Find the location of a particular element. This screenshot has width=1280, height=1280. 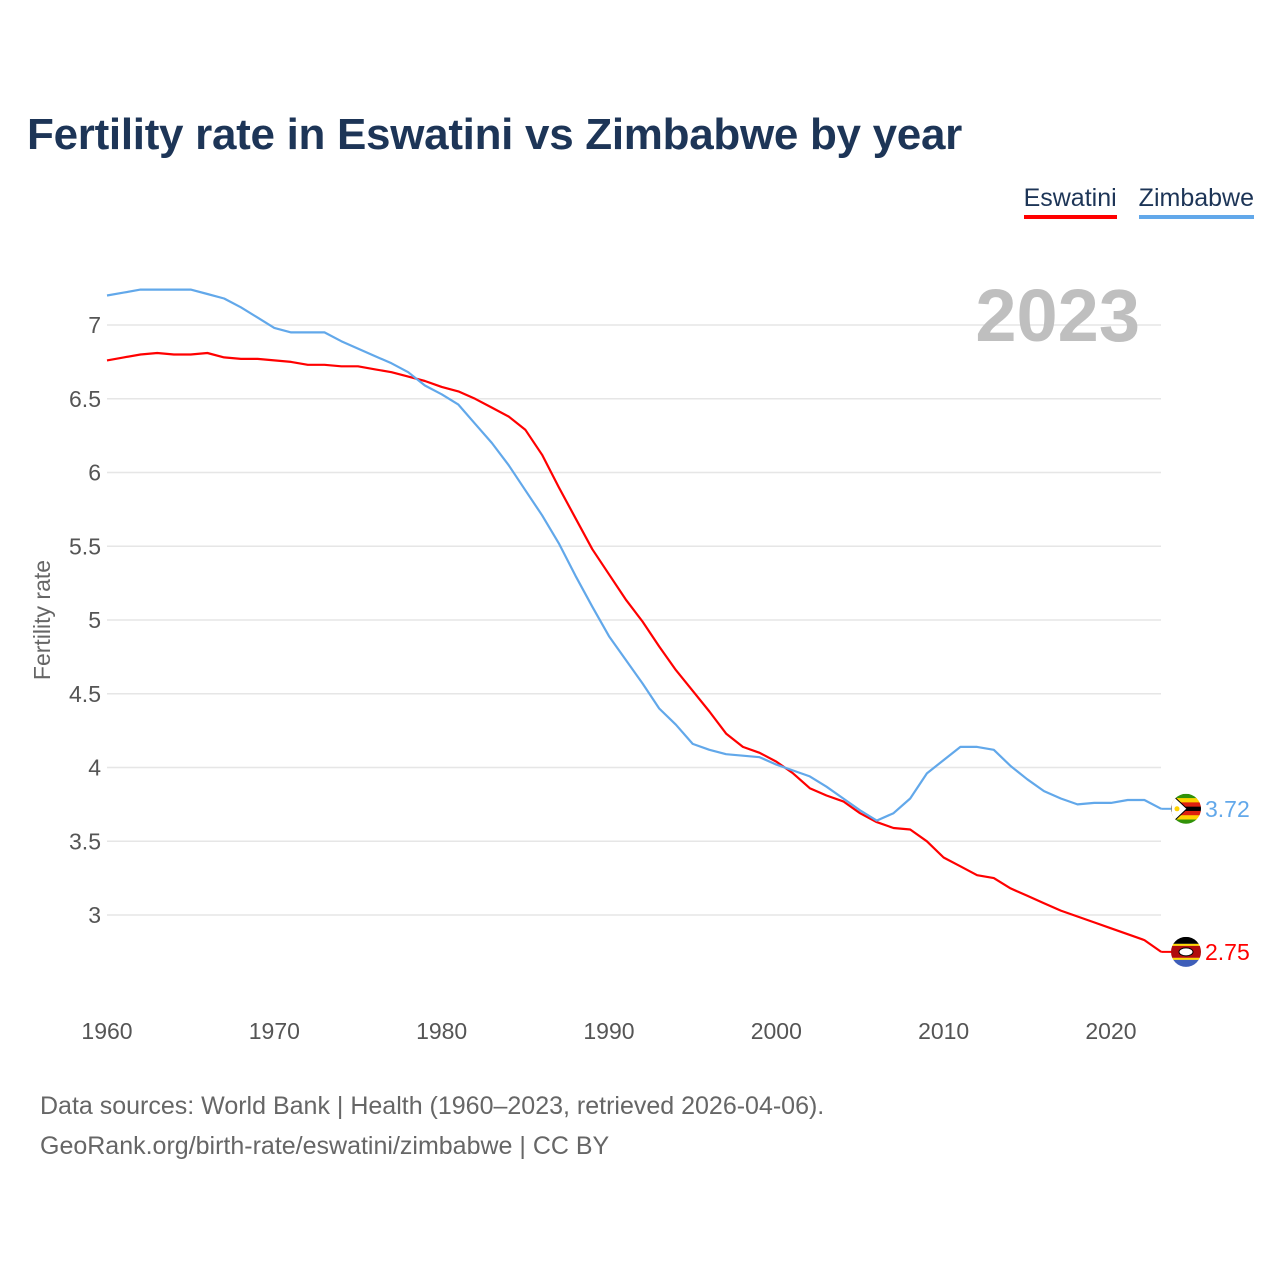

y-tick-label: 5 is located at coordinates (94, 620).